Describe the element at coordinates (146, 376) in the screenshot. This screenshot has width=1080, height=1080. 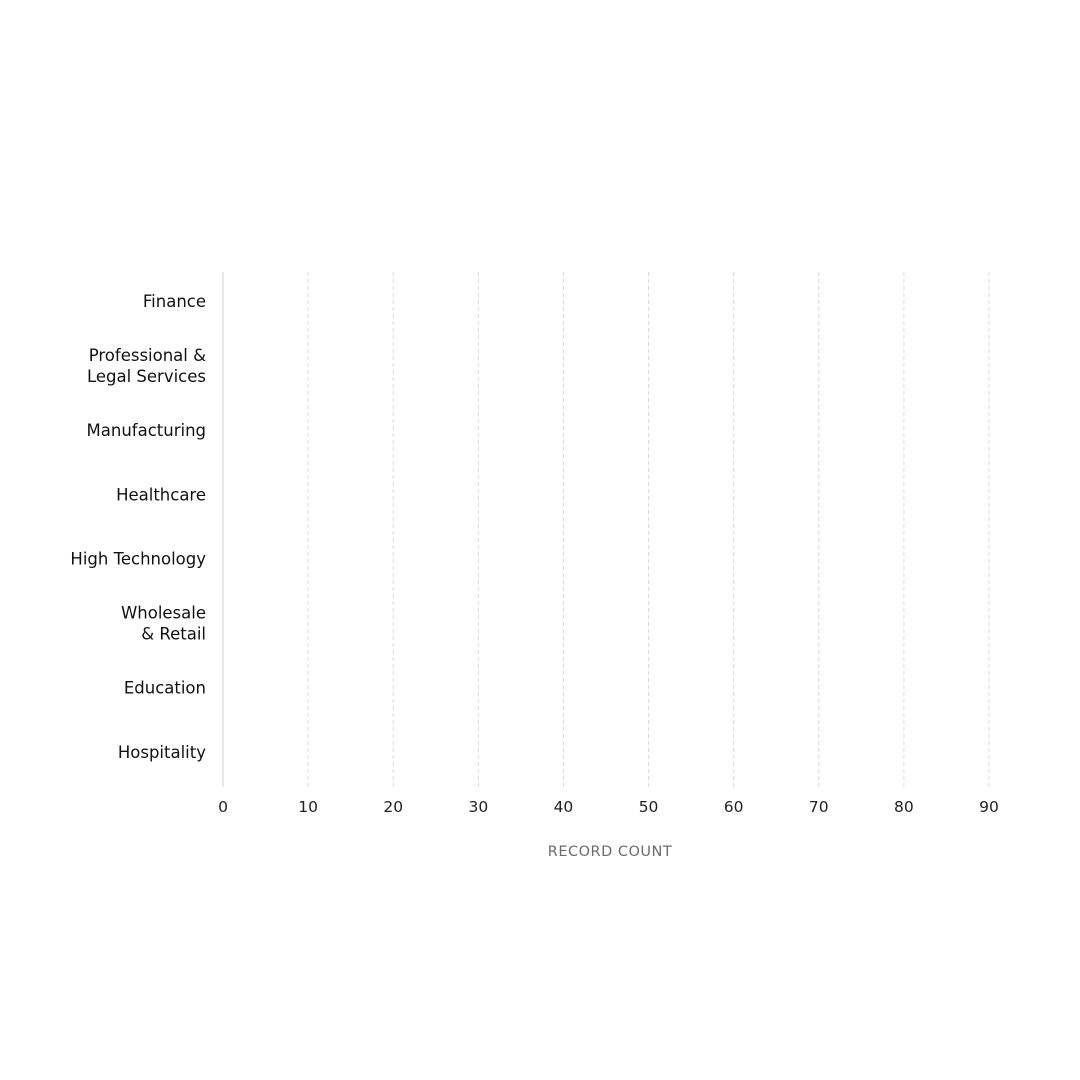
I see `category-label-line: Legal Services` at that location.